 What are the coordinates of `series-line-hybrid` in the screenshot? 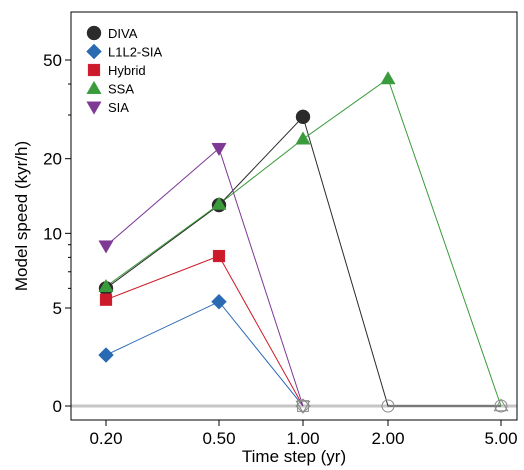 It's located at (204, 331).